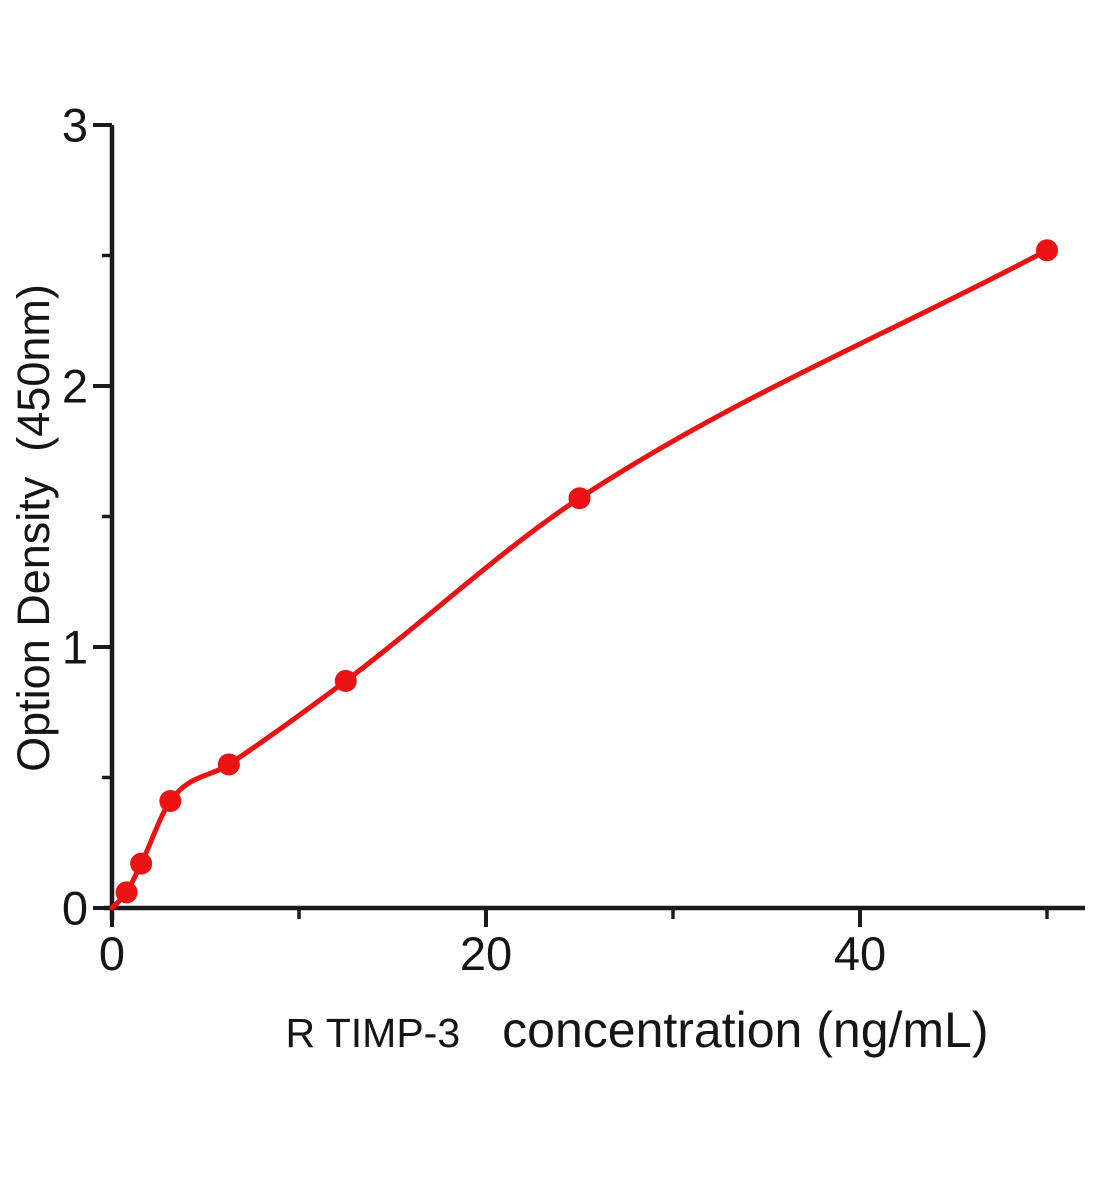 This screenshot has width=1104, height=1200. I want to click on y-tick-label: 2, so click(75, 385).